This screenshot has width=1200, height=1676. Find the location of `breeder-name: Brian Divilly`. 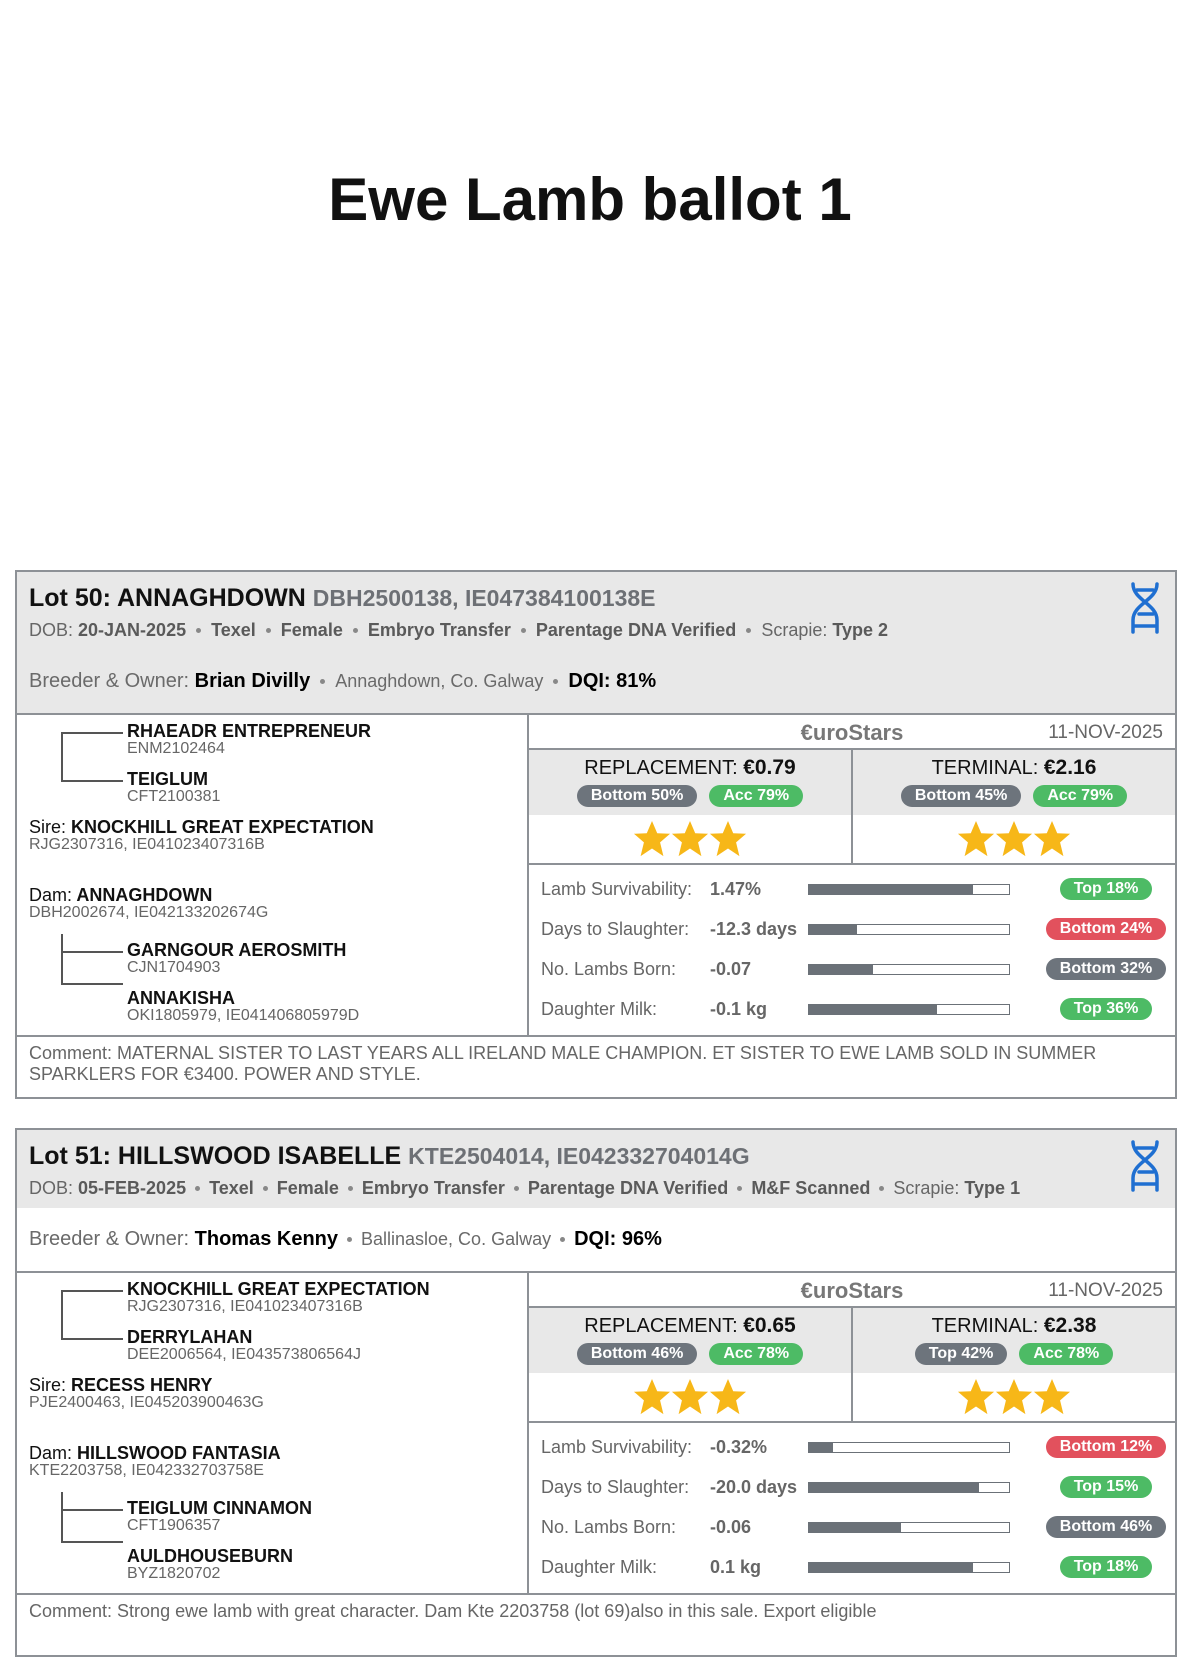

breeder-name: Brian Divilly is located at coordinates (252, 681).